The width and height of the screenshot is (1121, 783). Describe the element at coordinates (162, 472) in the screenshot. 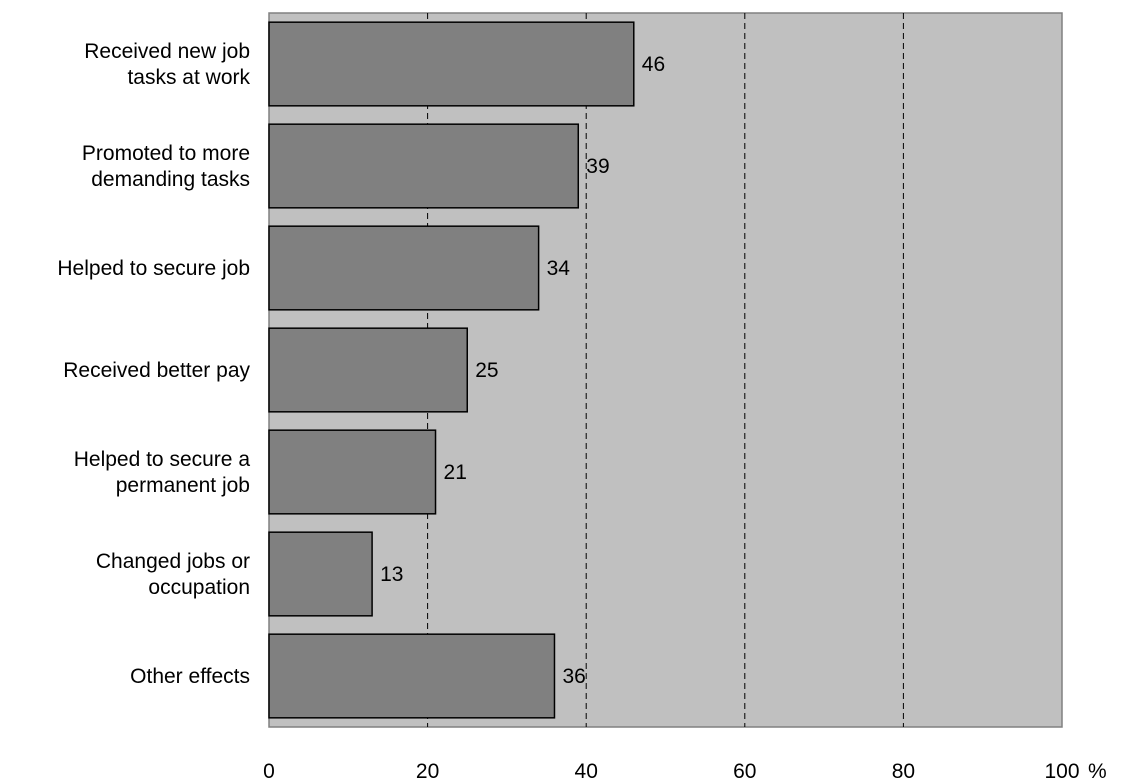

I see `category-label: Helped to secure a permanent job` at that location.